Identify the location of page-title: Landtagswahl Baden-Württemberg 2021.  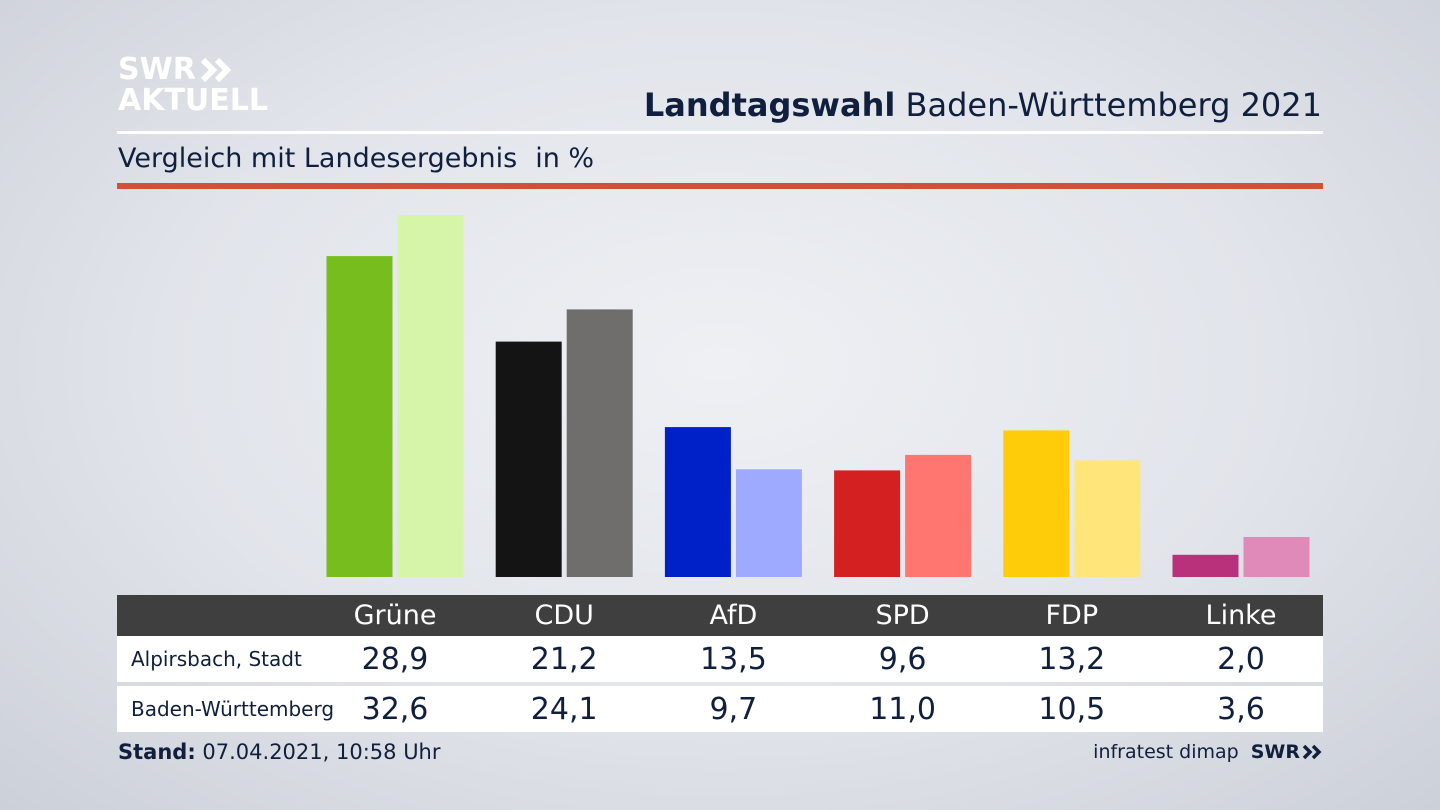
(983, 105).